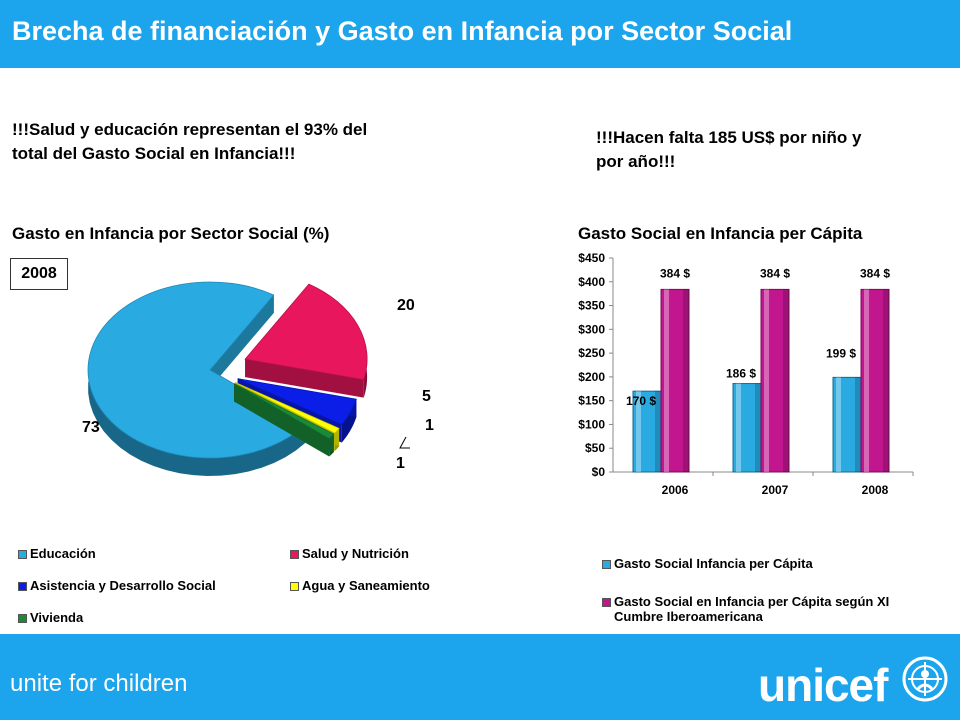  Describe the element at coordinates (823, 685) in the screenshot. I see `unicef-logo: unicef` at that location.